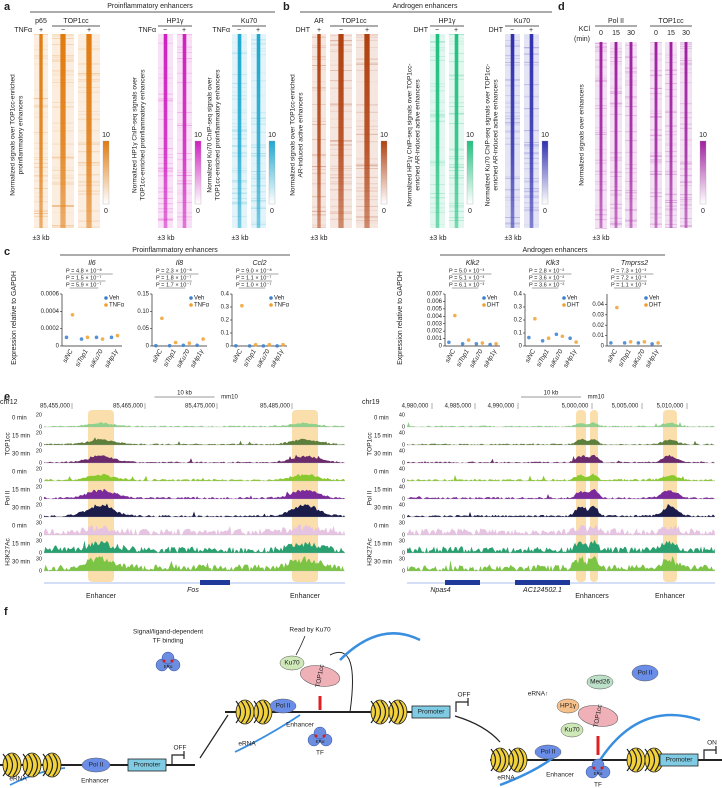  Describe the element at coordinates (143, 312) in the screenshot. I see `y-tick-label: 0.10` at that location.